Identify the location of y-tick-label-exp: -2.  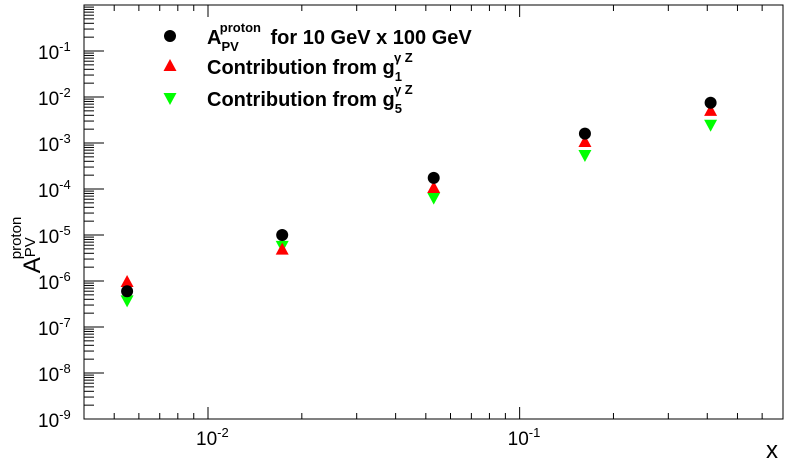
(65, 92).